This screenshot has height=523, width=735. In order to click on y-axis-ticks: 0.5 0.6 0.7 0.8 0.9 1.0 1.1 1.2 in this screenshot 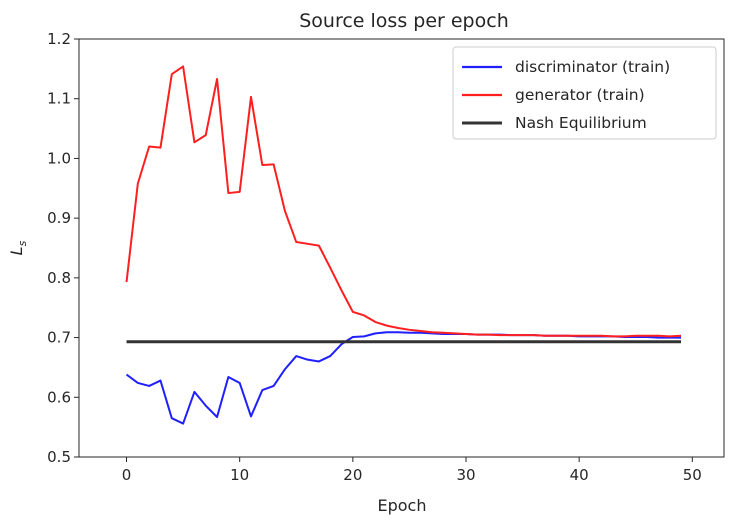, I will do `click(63, 248)`.